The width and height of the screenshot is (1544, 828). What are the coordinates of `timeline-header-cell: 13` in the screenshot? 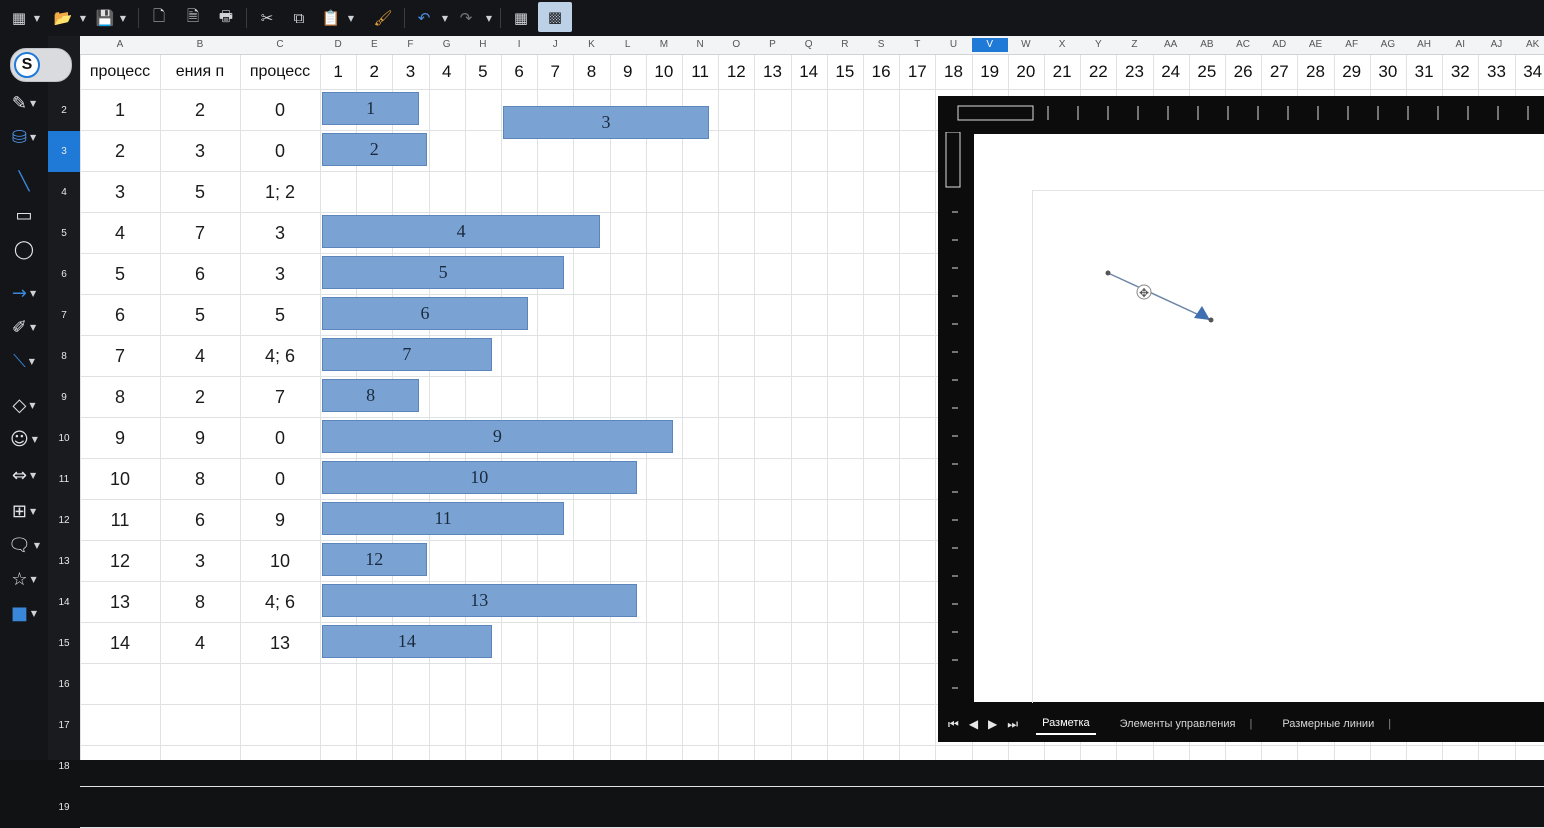 It's located at (772, 71).